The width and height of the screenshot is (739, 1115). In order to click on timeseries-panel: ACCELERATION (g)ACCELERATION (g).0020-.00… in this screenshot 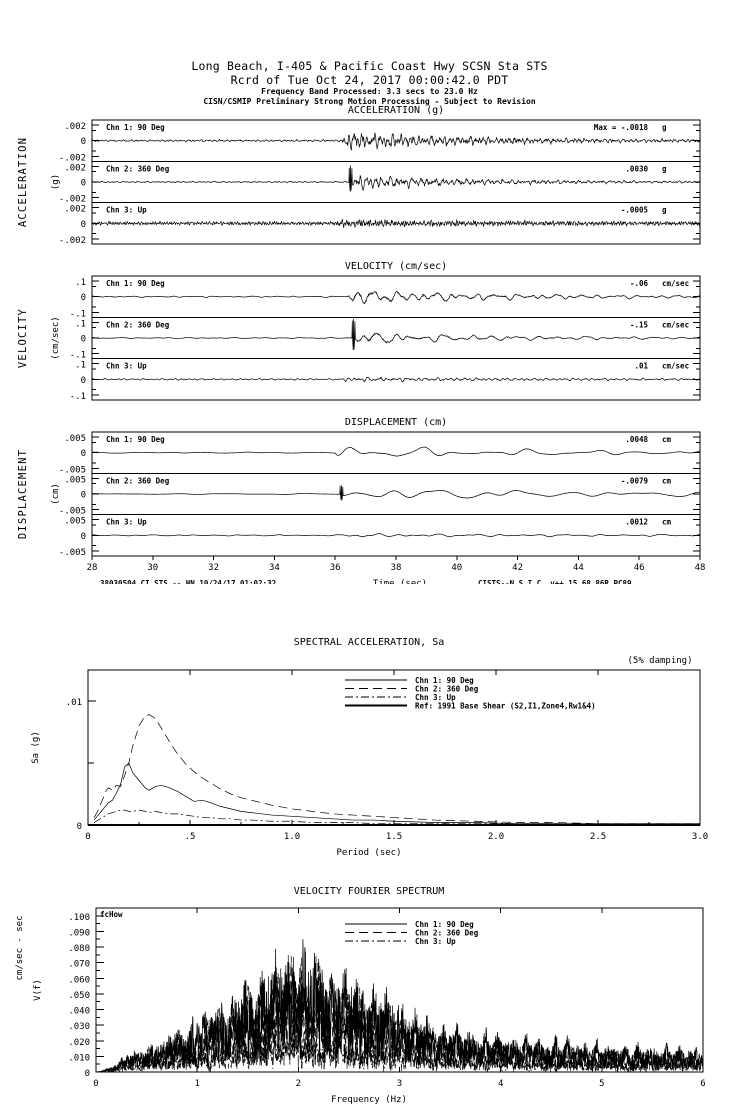, I will do `click(359, 175)`.